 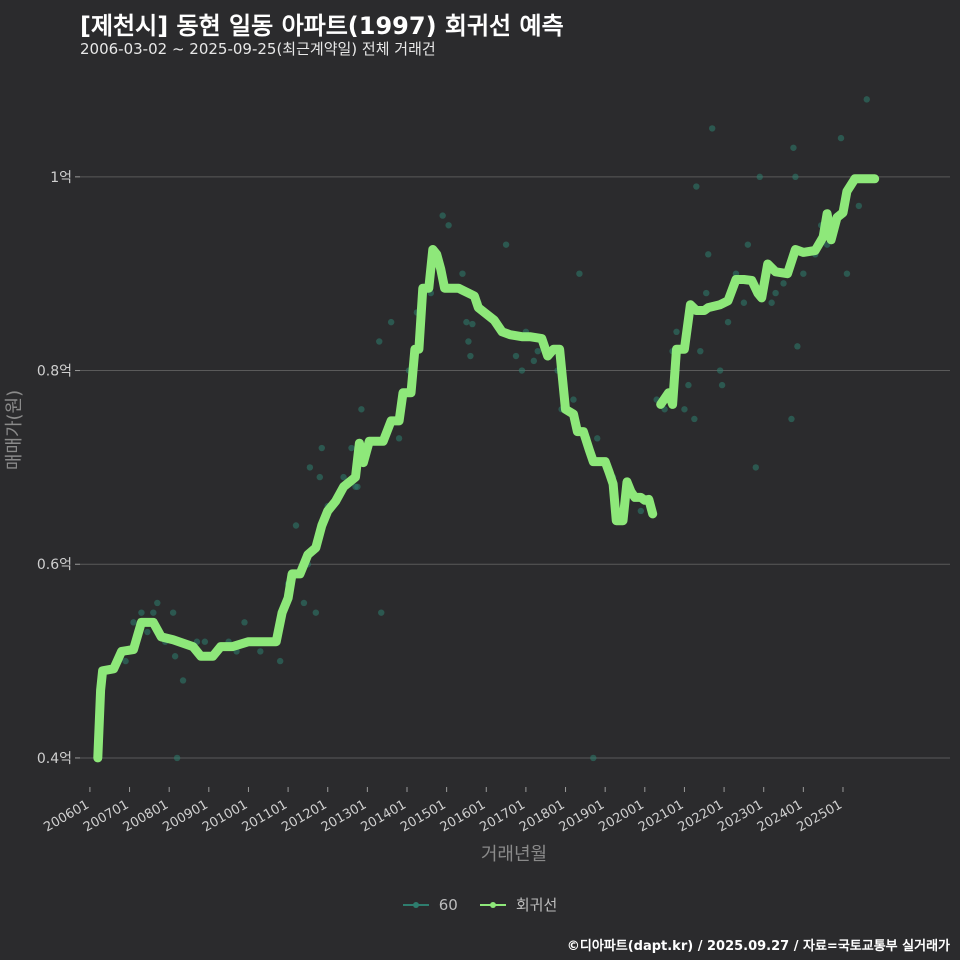 I want to click on legend-key-regression, so click(x=492, y=905).